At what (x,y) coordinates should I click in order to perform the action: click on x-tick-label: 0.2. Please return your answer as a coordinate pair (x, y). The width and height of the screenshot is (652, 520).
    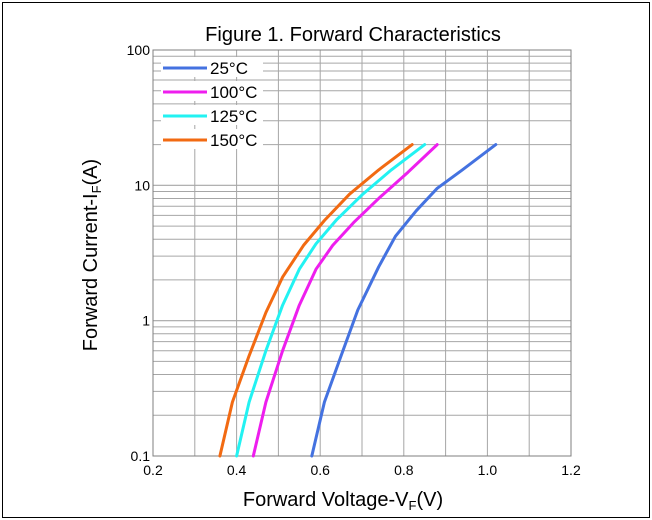
    Looking at the image, I should click on (153, 470).